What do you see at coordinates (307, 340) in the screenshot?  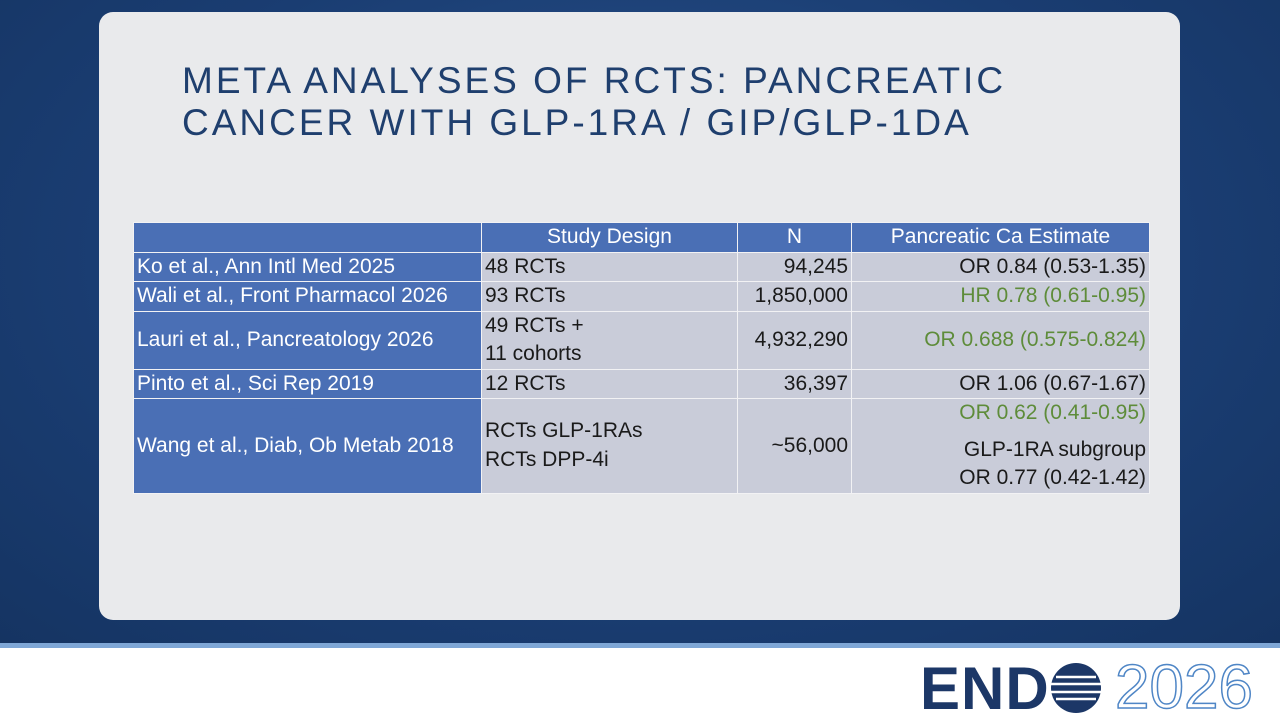 I see `study-cell: Lauri et al., Pancreatology 2026` at bounding box center [307, 340].